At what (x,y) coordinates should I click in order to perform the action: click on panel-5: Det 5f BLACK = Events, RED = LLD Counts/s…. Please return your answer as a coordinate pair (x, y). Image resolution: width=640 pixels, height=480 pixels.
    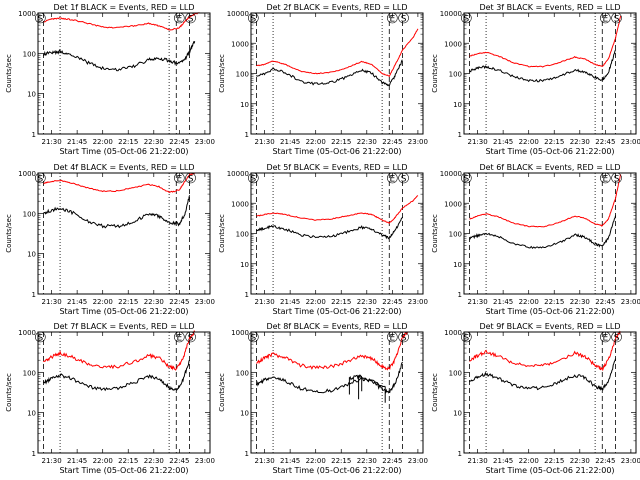
    Looking at the image, I should click on (323, 239).